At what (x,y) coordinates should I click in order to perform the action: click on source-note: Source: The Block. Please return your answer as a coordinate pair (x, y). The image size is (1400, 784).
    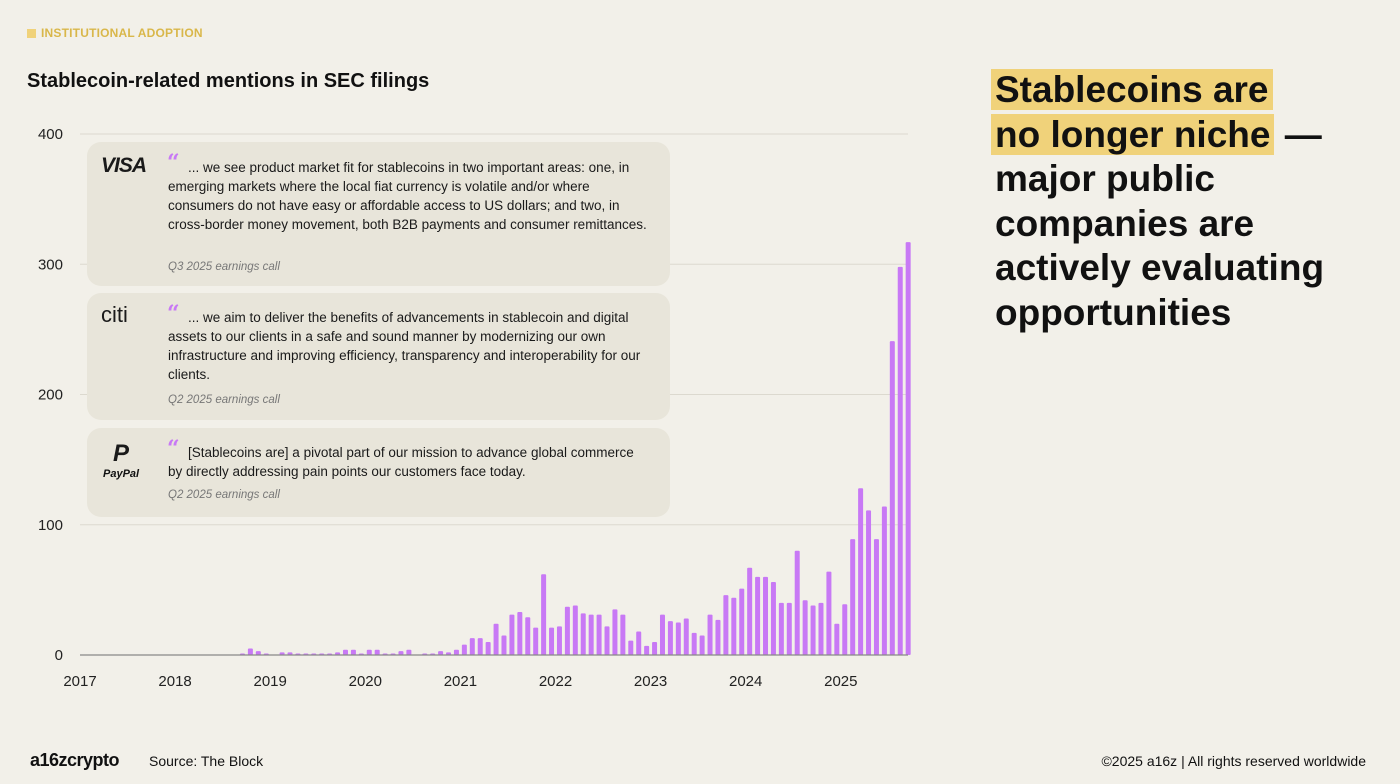
    Looking at the image, I should click on (206, 761).